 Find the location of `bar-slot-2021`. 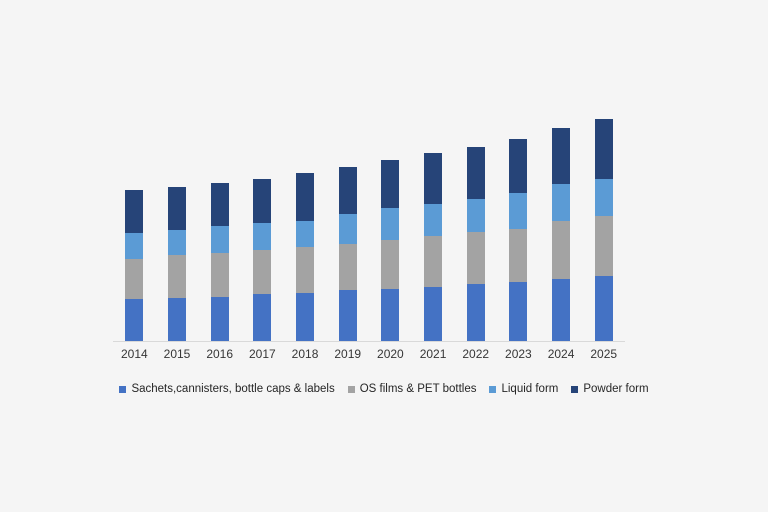

bar-slot-2021 is located at coordinates (433, 225).